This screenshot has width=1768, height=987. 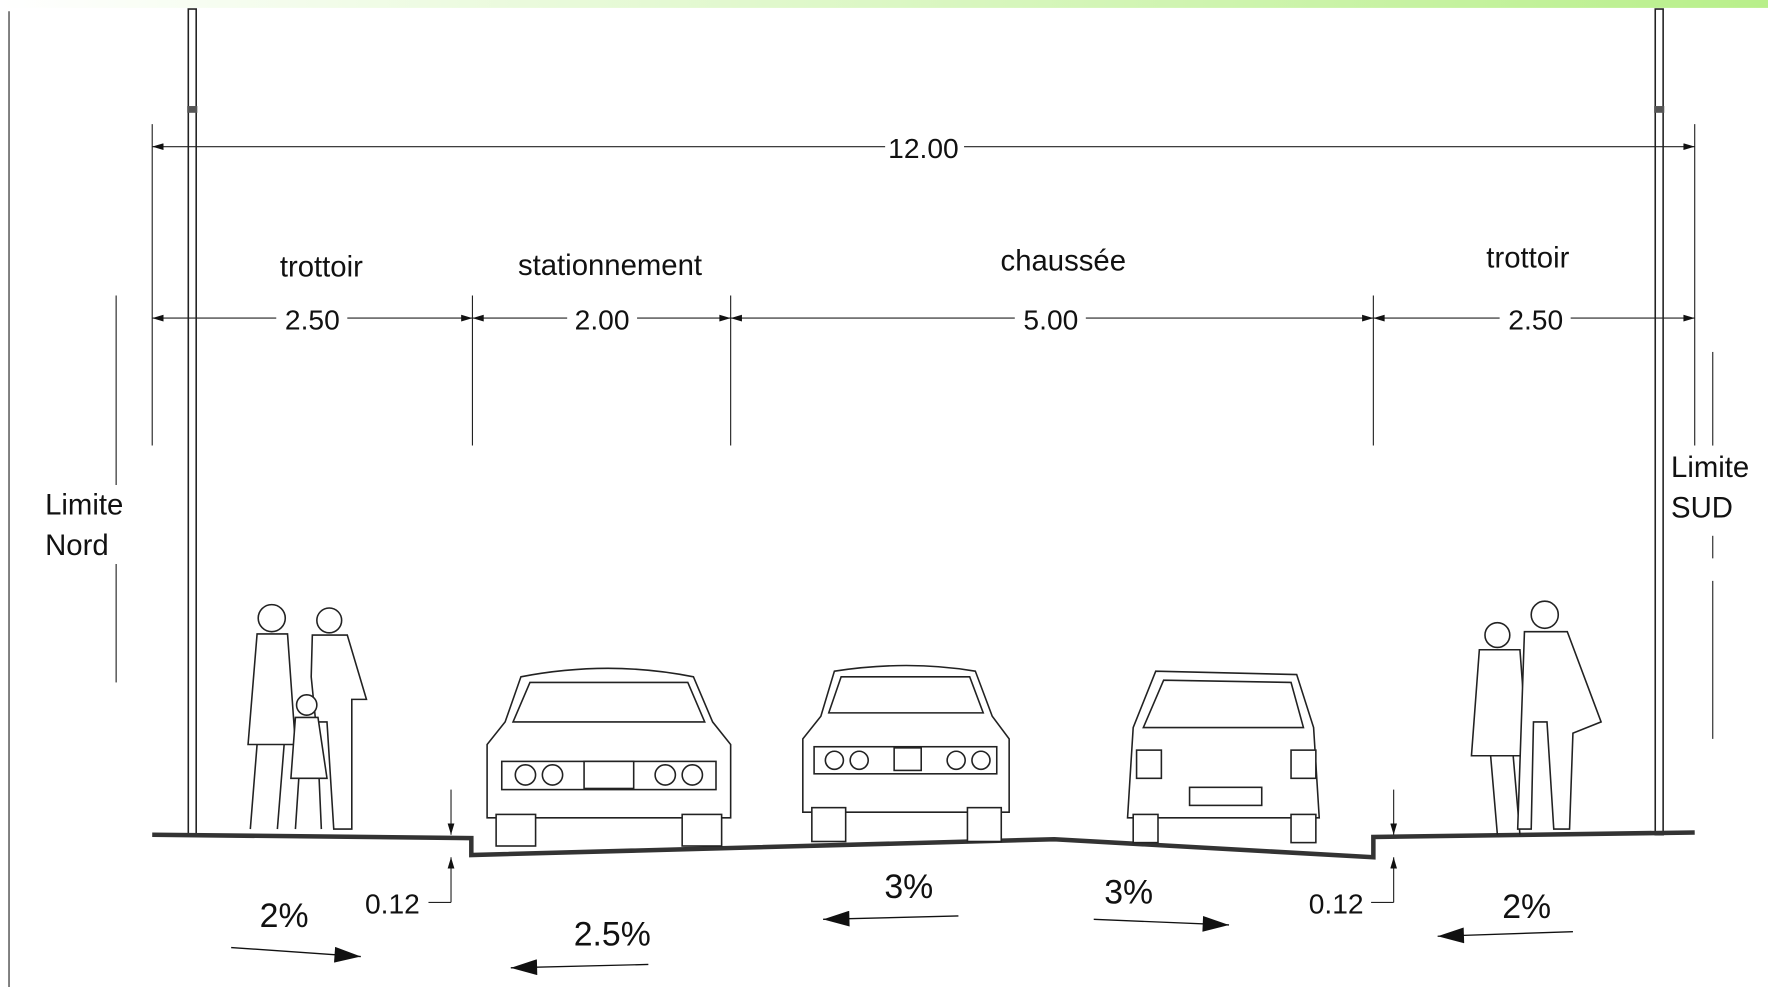 I want to click on pedestrians-north, so click(x=307, y=716).